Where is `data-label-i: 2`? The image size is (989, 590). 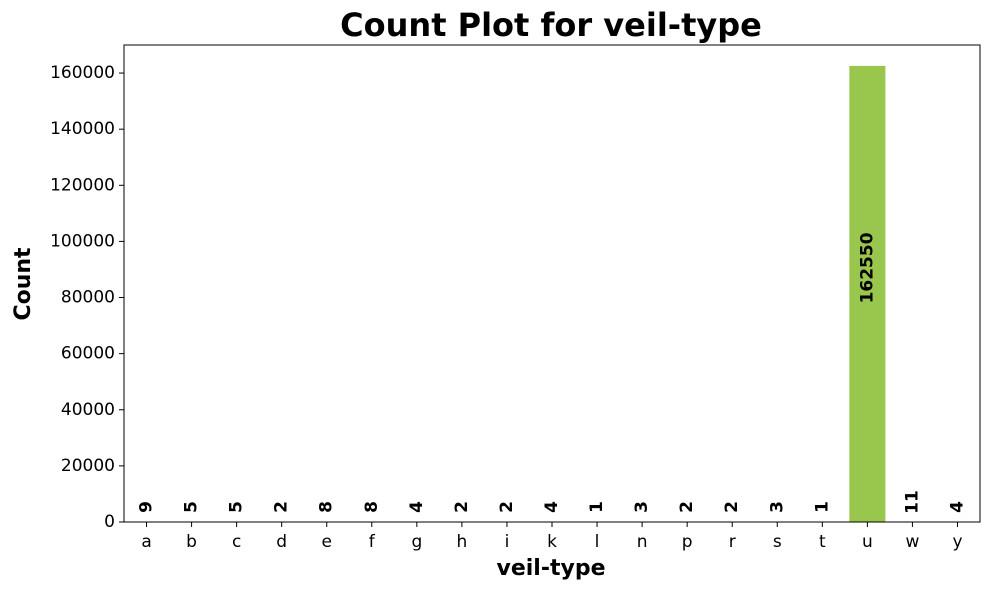
data-label-i: 2 is located at coordinates (507, 507).